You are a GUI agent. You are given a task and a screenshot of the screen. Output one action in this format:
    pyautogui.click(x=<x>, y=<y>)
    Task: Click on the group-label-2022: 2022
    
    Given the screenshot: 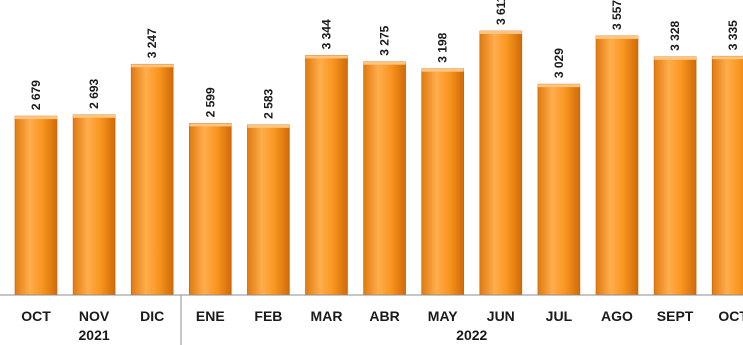 What is the action you would take?
    pyautogui.click(x=471, y=335)
    